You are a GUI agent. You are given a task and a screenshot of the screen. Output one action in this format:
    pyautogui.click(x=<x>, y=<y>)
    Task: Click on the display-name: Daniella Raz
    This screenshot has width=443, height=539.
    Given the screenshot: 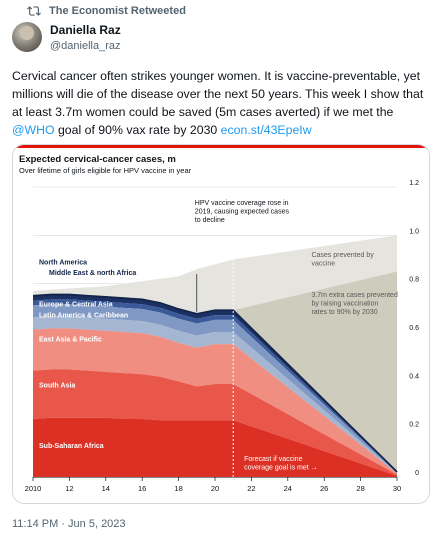 What is the action you would take?
    pyautogui.click(x=85, y=30)
    